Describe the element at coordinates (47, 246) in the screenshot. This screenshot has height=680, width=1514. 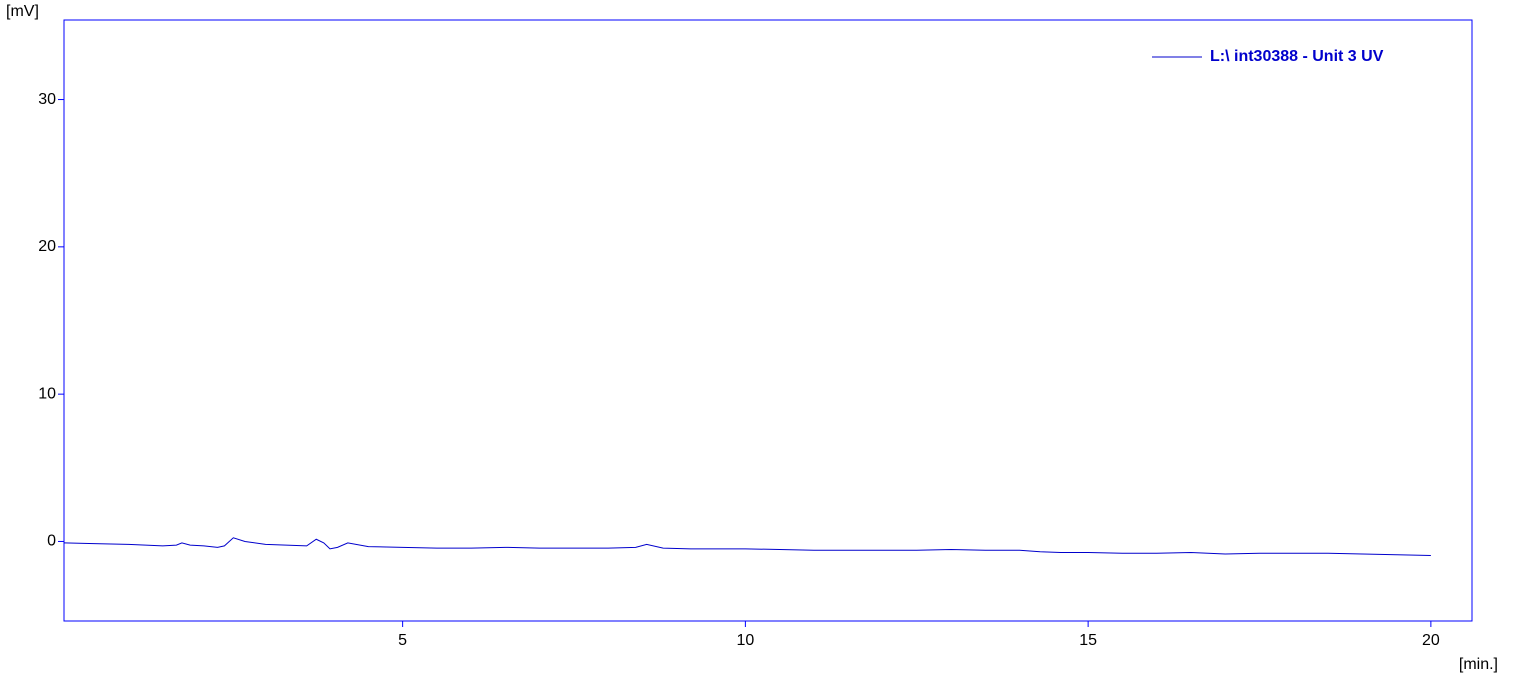
I see `y-tick-label: 20` at that location.